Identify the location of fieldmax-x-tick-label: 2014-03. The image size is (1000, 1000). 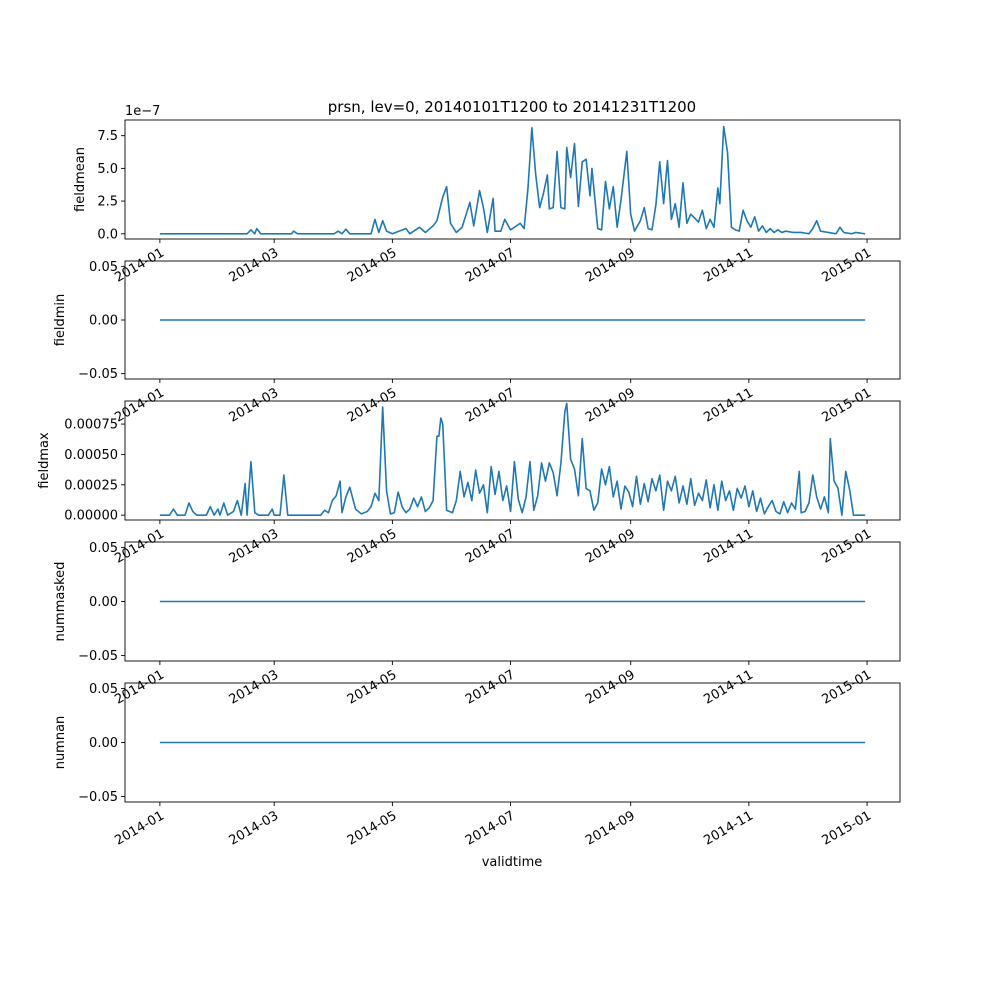
(254, 546).